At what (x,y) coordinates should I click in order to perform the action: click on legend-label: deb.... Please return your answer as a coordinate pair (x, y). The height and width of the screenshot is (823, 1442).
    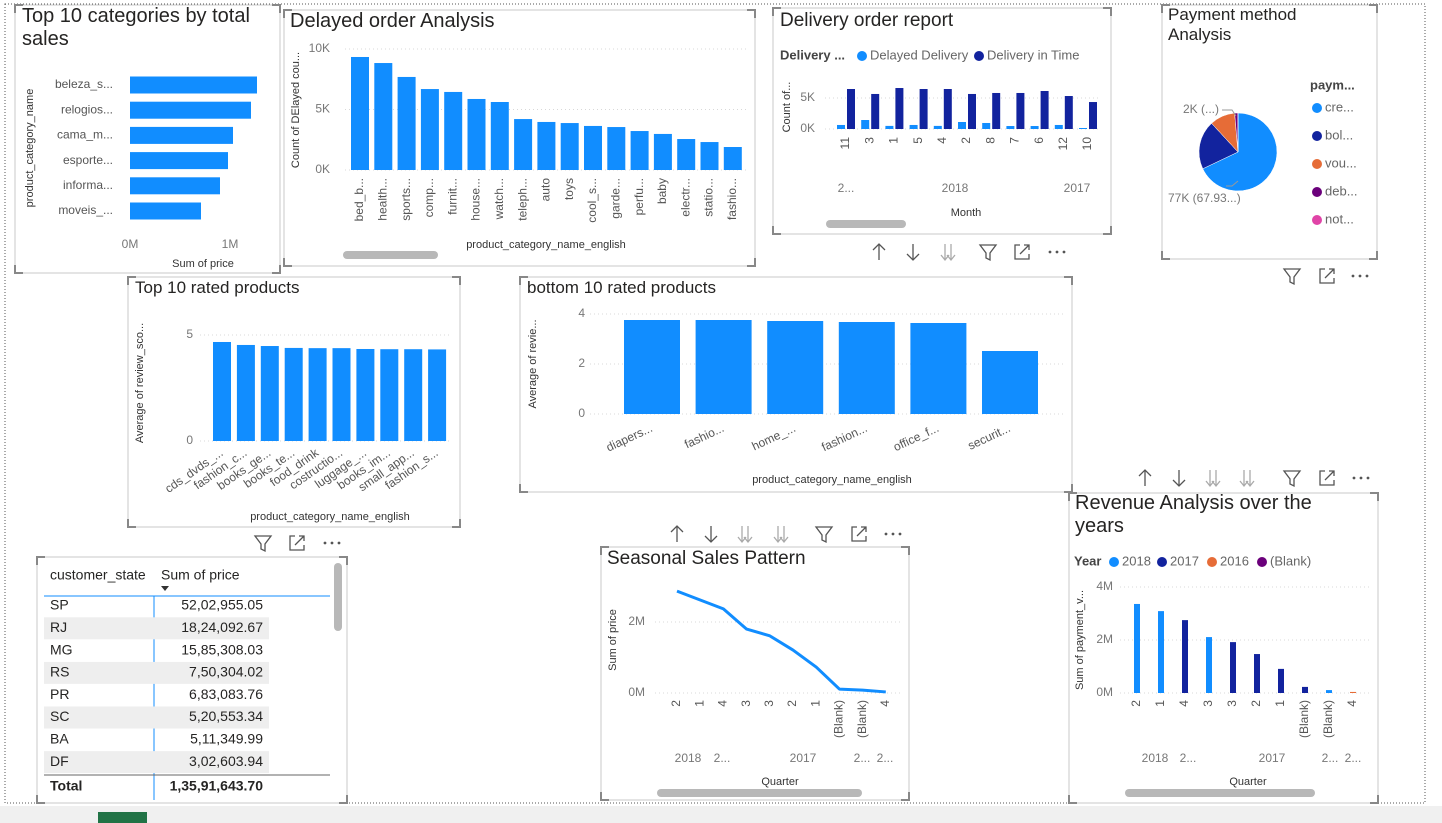
    Looking at the image, I should click on (1341, 190).